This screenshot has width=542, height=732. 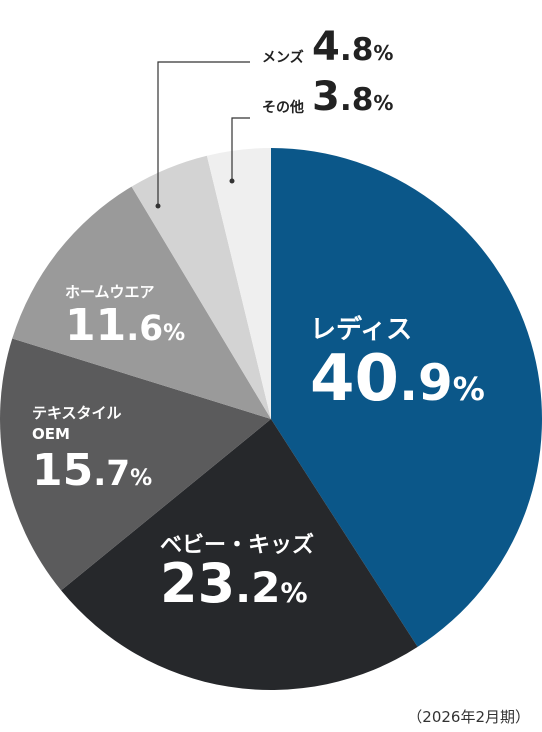 I want to click on category-label: テキスタイル OEM, so click(x=77, y=423).